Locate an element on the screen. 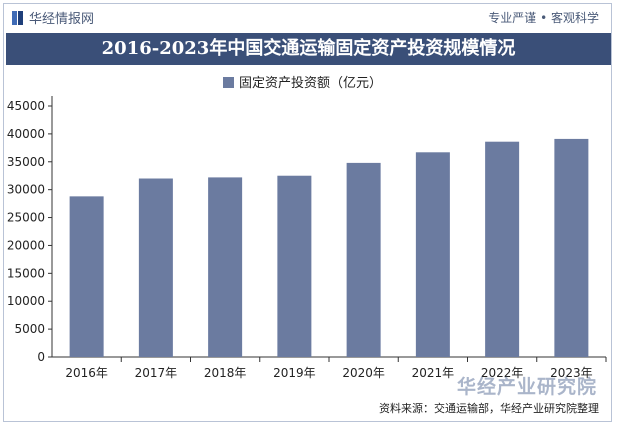 Image resolution: width=617 pixels, height=427 pixels. legend-label: 固定资产投资额（亿元） is located at coordinates (310, 83).